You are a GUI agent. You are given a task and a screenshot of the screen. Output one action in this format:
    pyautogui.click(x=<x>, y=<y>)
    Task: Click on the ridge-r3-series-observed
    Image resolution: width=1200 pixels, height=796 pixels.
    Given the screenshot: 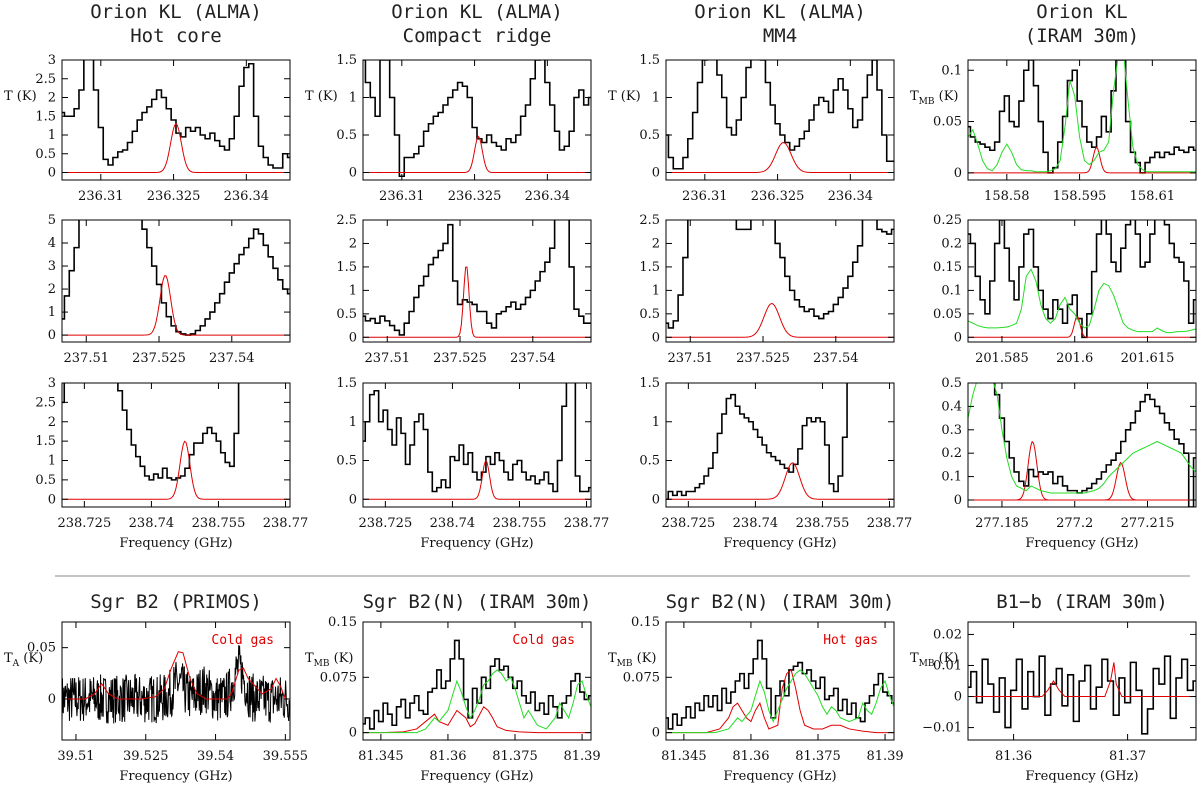 What is the action you would take?
    pyautogui.click(x=477, y=438)
    